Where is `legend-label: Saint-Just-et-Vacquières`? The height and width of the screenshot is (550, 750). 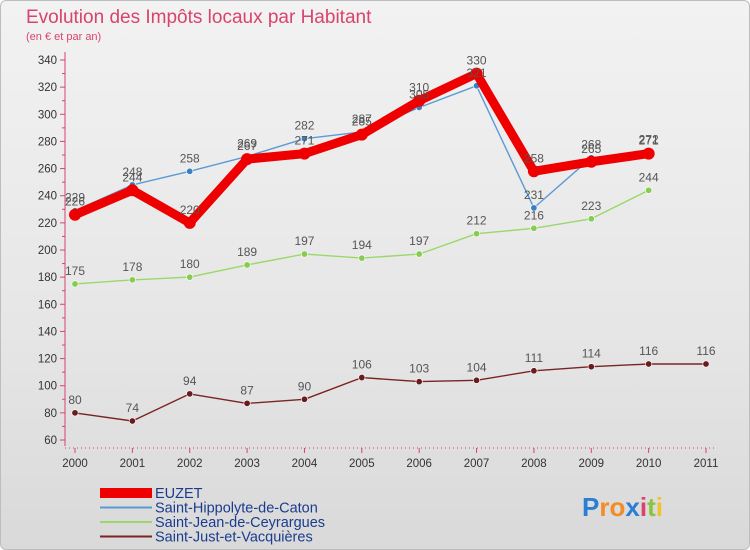 legend-label: Saint-Just-et-Vacquières is located at coordinates (234, 538).